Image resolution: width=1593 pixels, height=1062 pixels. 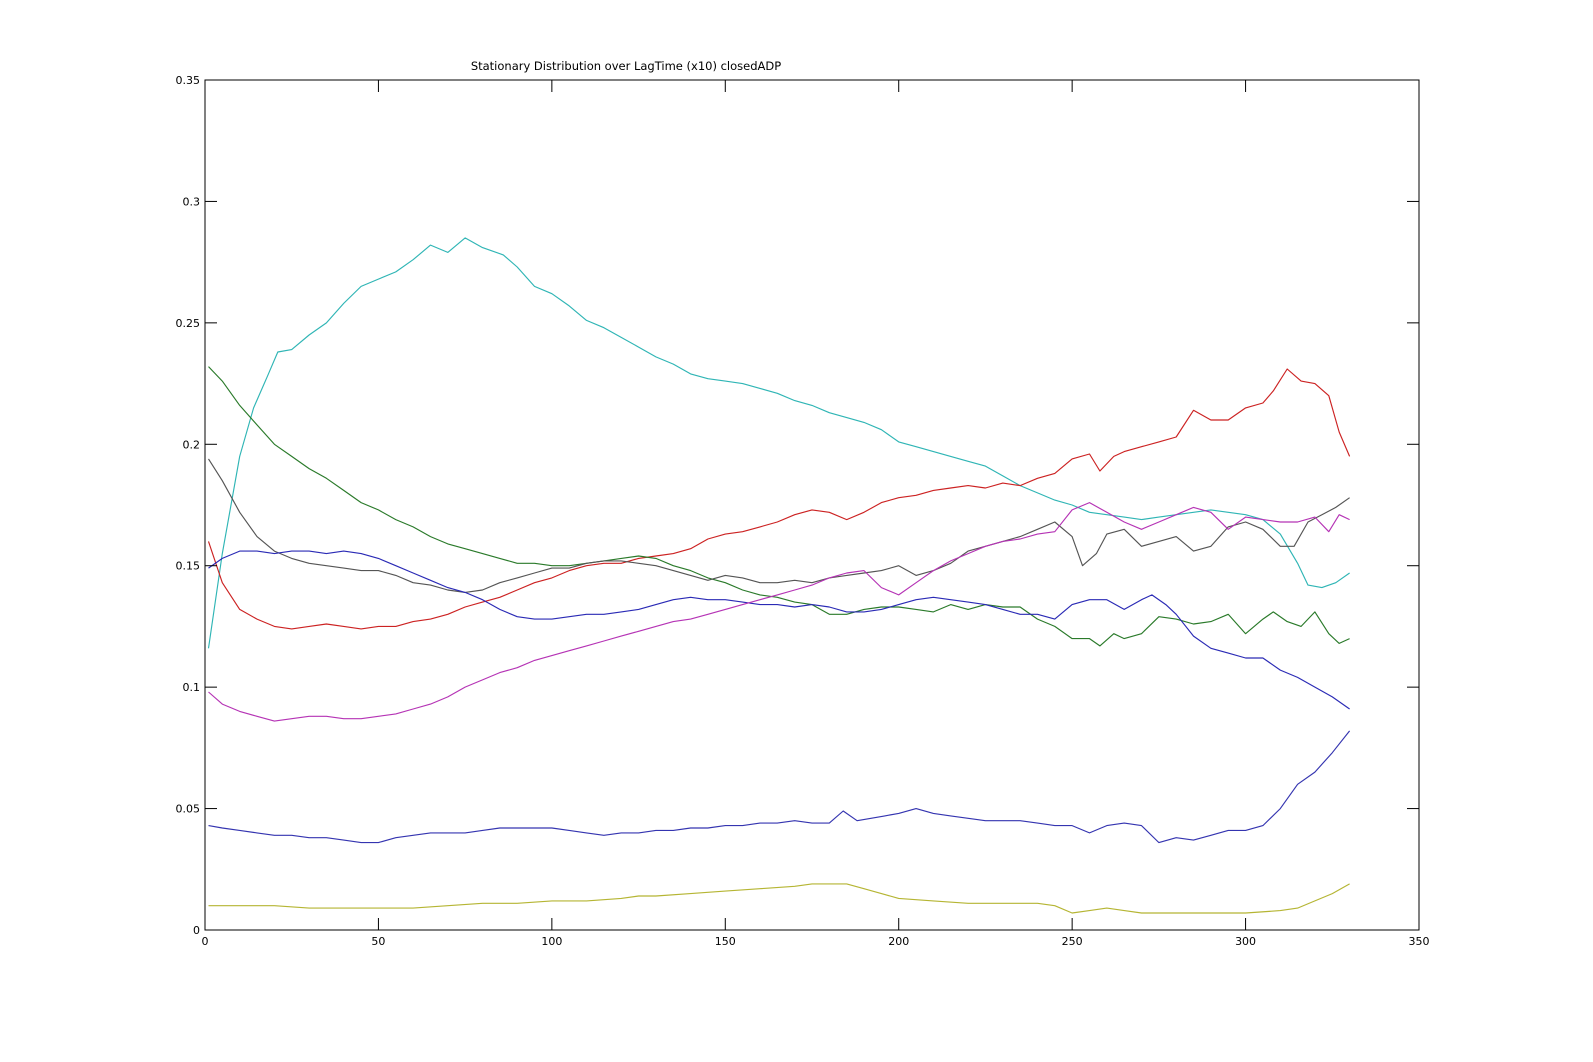 What do you see at coordinates (188, 80) in the screenshot?
I see `y-tick-label: 0.35` at bounding box center [188, 80].